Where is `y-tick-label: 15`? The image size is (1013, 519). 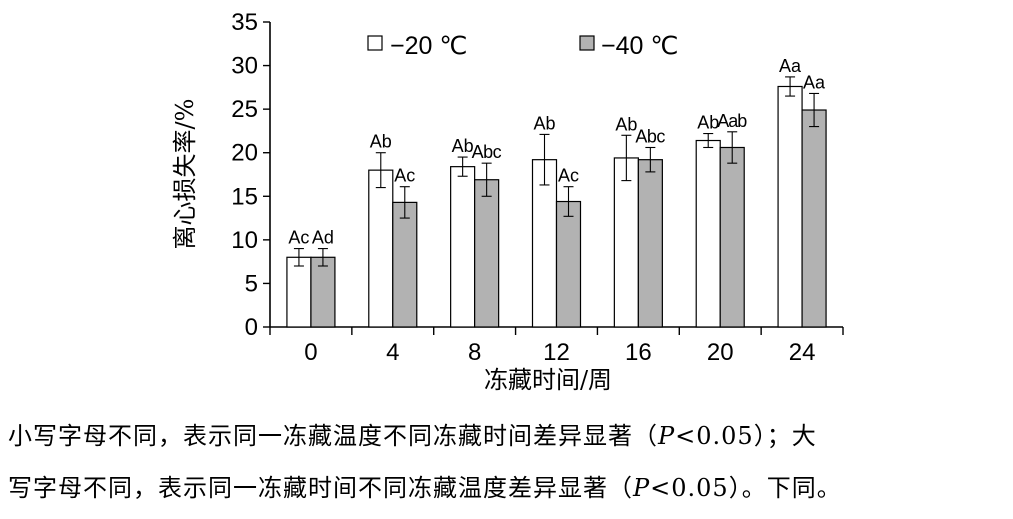 y-tick-label: 15 is located at coordinates (244, 196).